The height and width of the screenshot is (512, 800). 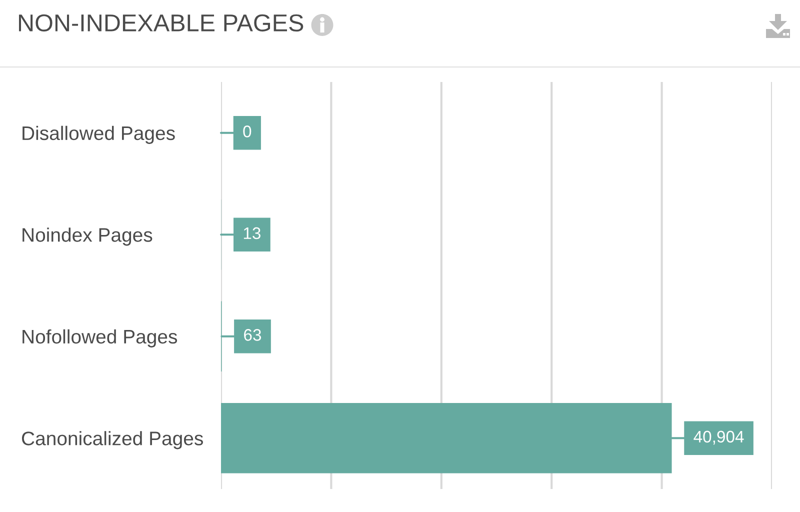 I want to click on y-tick-label: Nofollowed Pages, so click(x=100, y=338).